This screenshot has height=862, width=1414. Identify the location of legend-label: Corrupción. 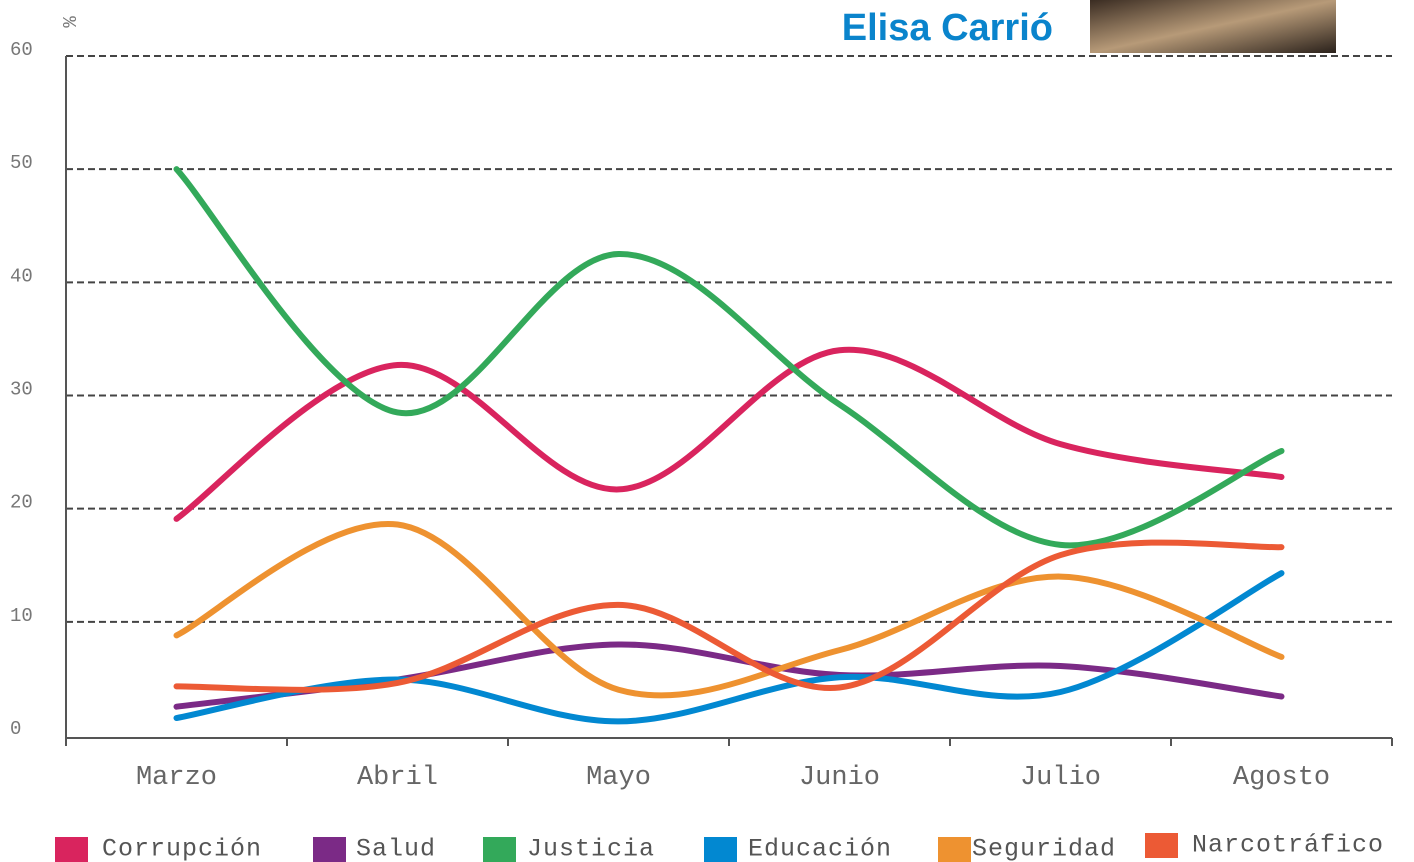
(182, 848).